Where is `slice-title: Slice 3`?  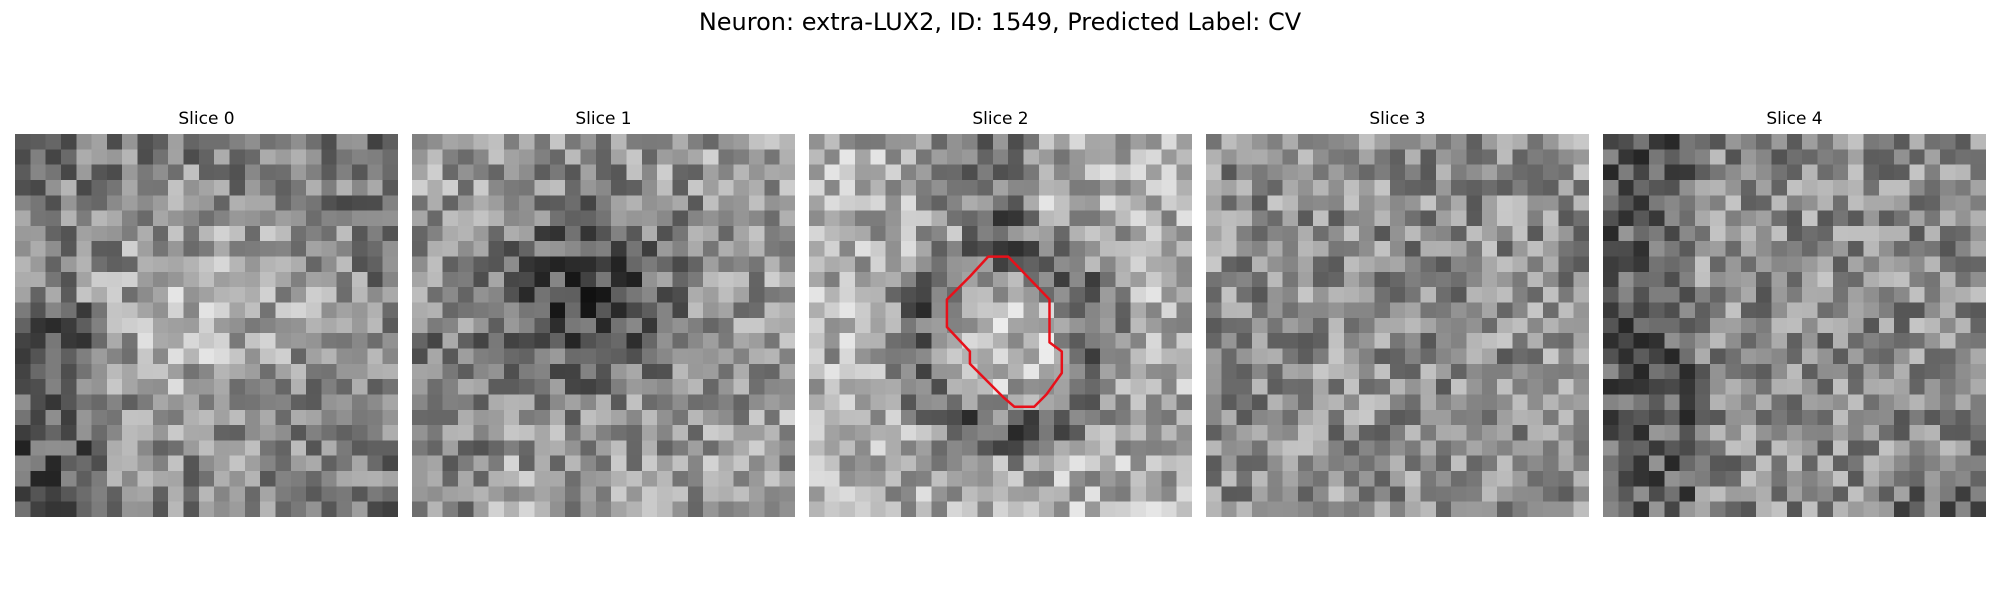
slice-title: Slice 3 is located at coordinates (1397, 119).